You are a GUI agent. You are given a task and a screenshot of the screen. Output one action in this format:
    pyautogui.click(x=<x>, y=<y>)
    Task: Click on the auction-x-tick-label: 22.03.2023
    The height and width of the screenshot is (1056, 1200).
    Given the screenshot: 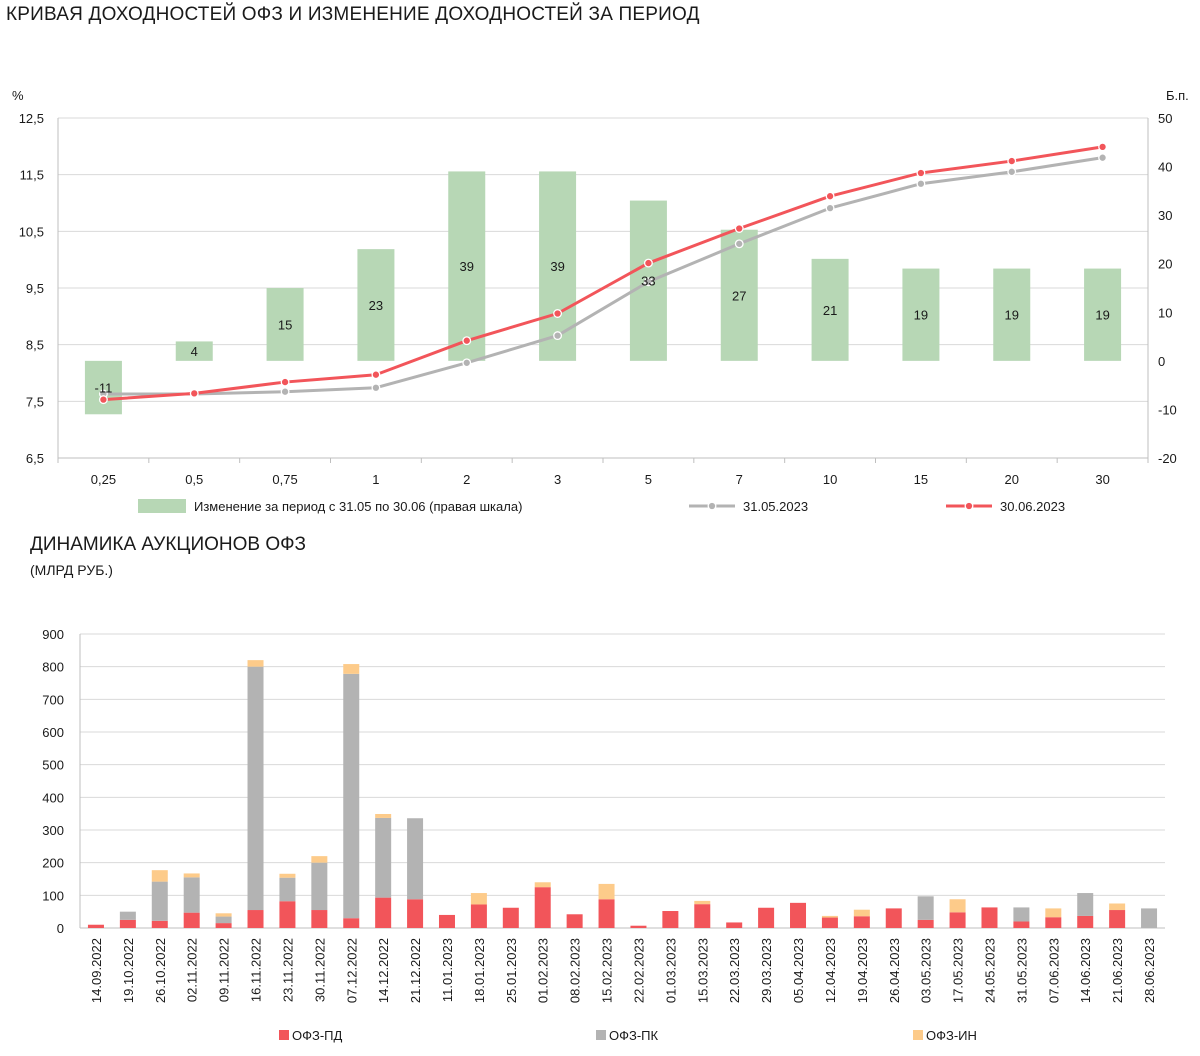 What is the action you would take?
    pyautogui.click(x=734, y=970)
    